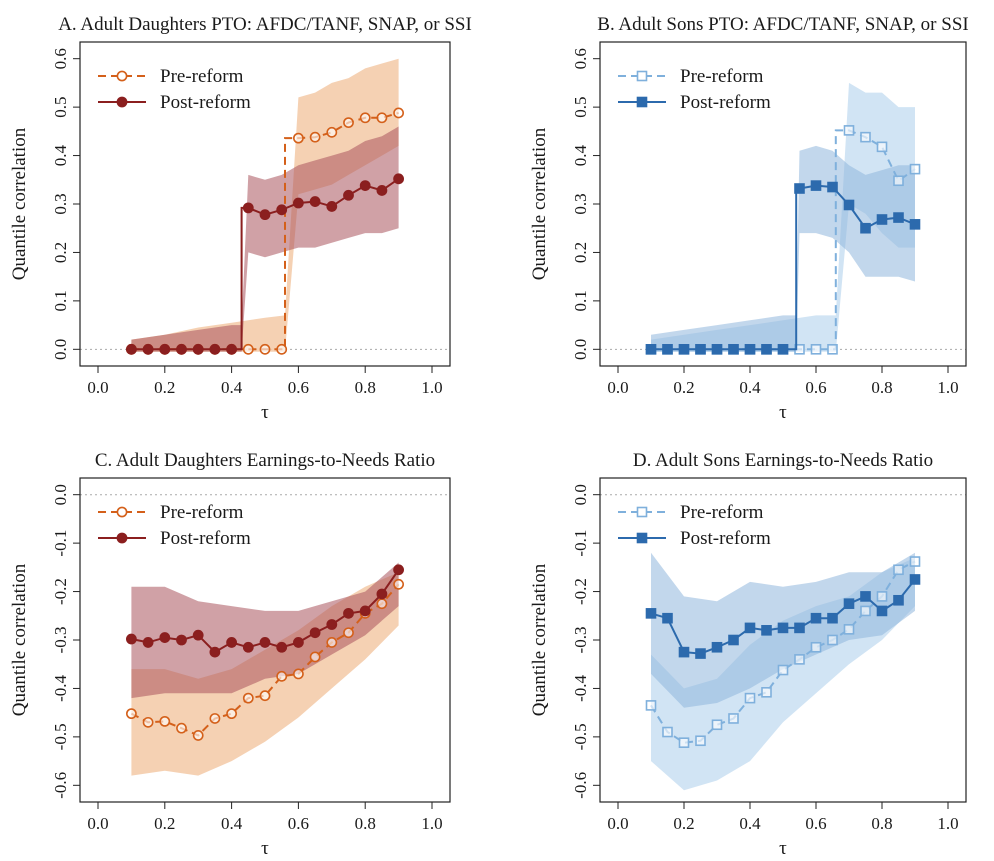 The width and height of the screenshot is (994, 861). Describe the element at coordinates (580, 687) in the screenshot. I see `y-tick-label: -0.4` at that location.